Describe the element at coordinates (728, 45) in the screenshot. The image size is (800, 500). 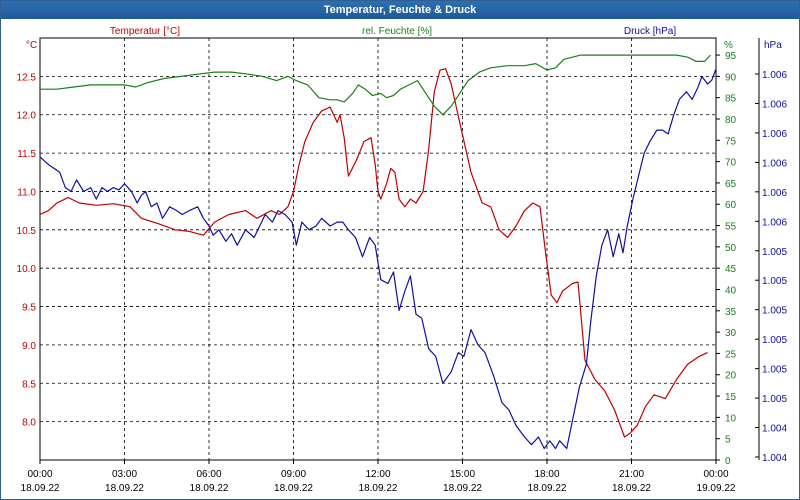
I see `middle-axis-unit: %` at that location.